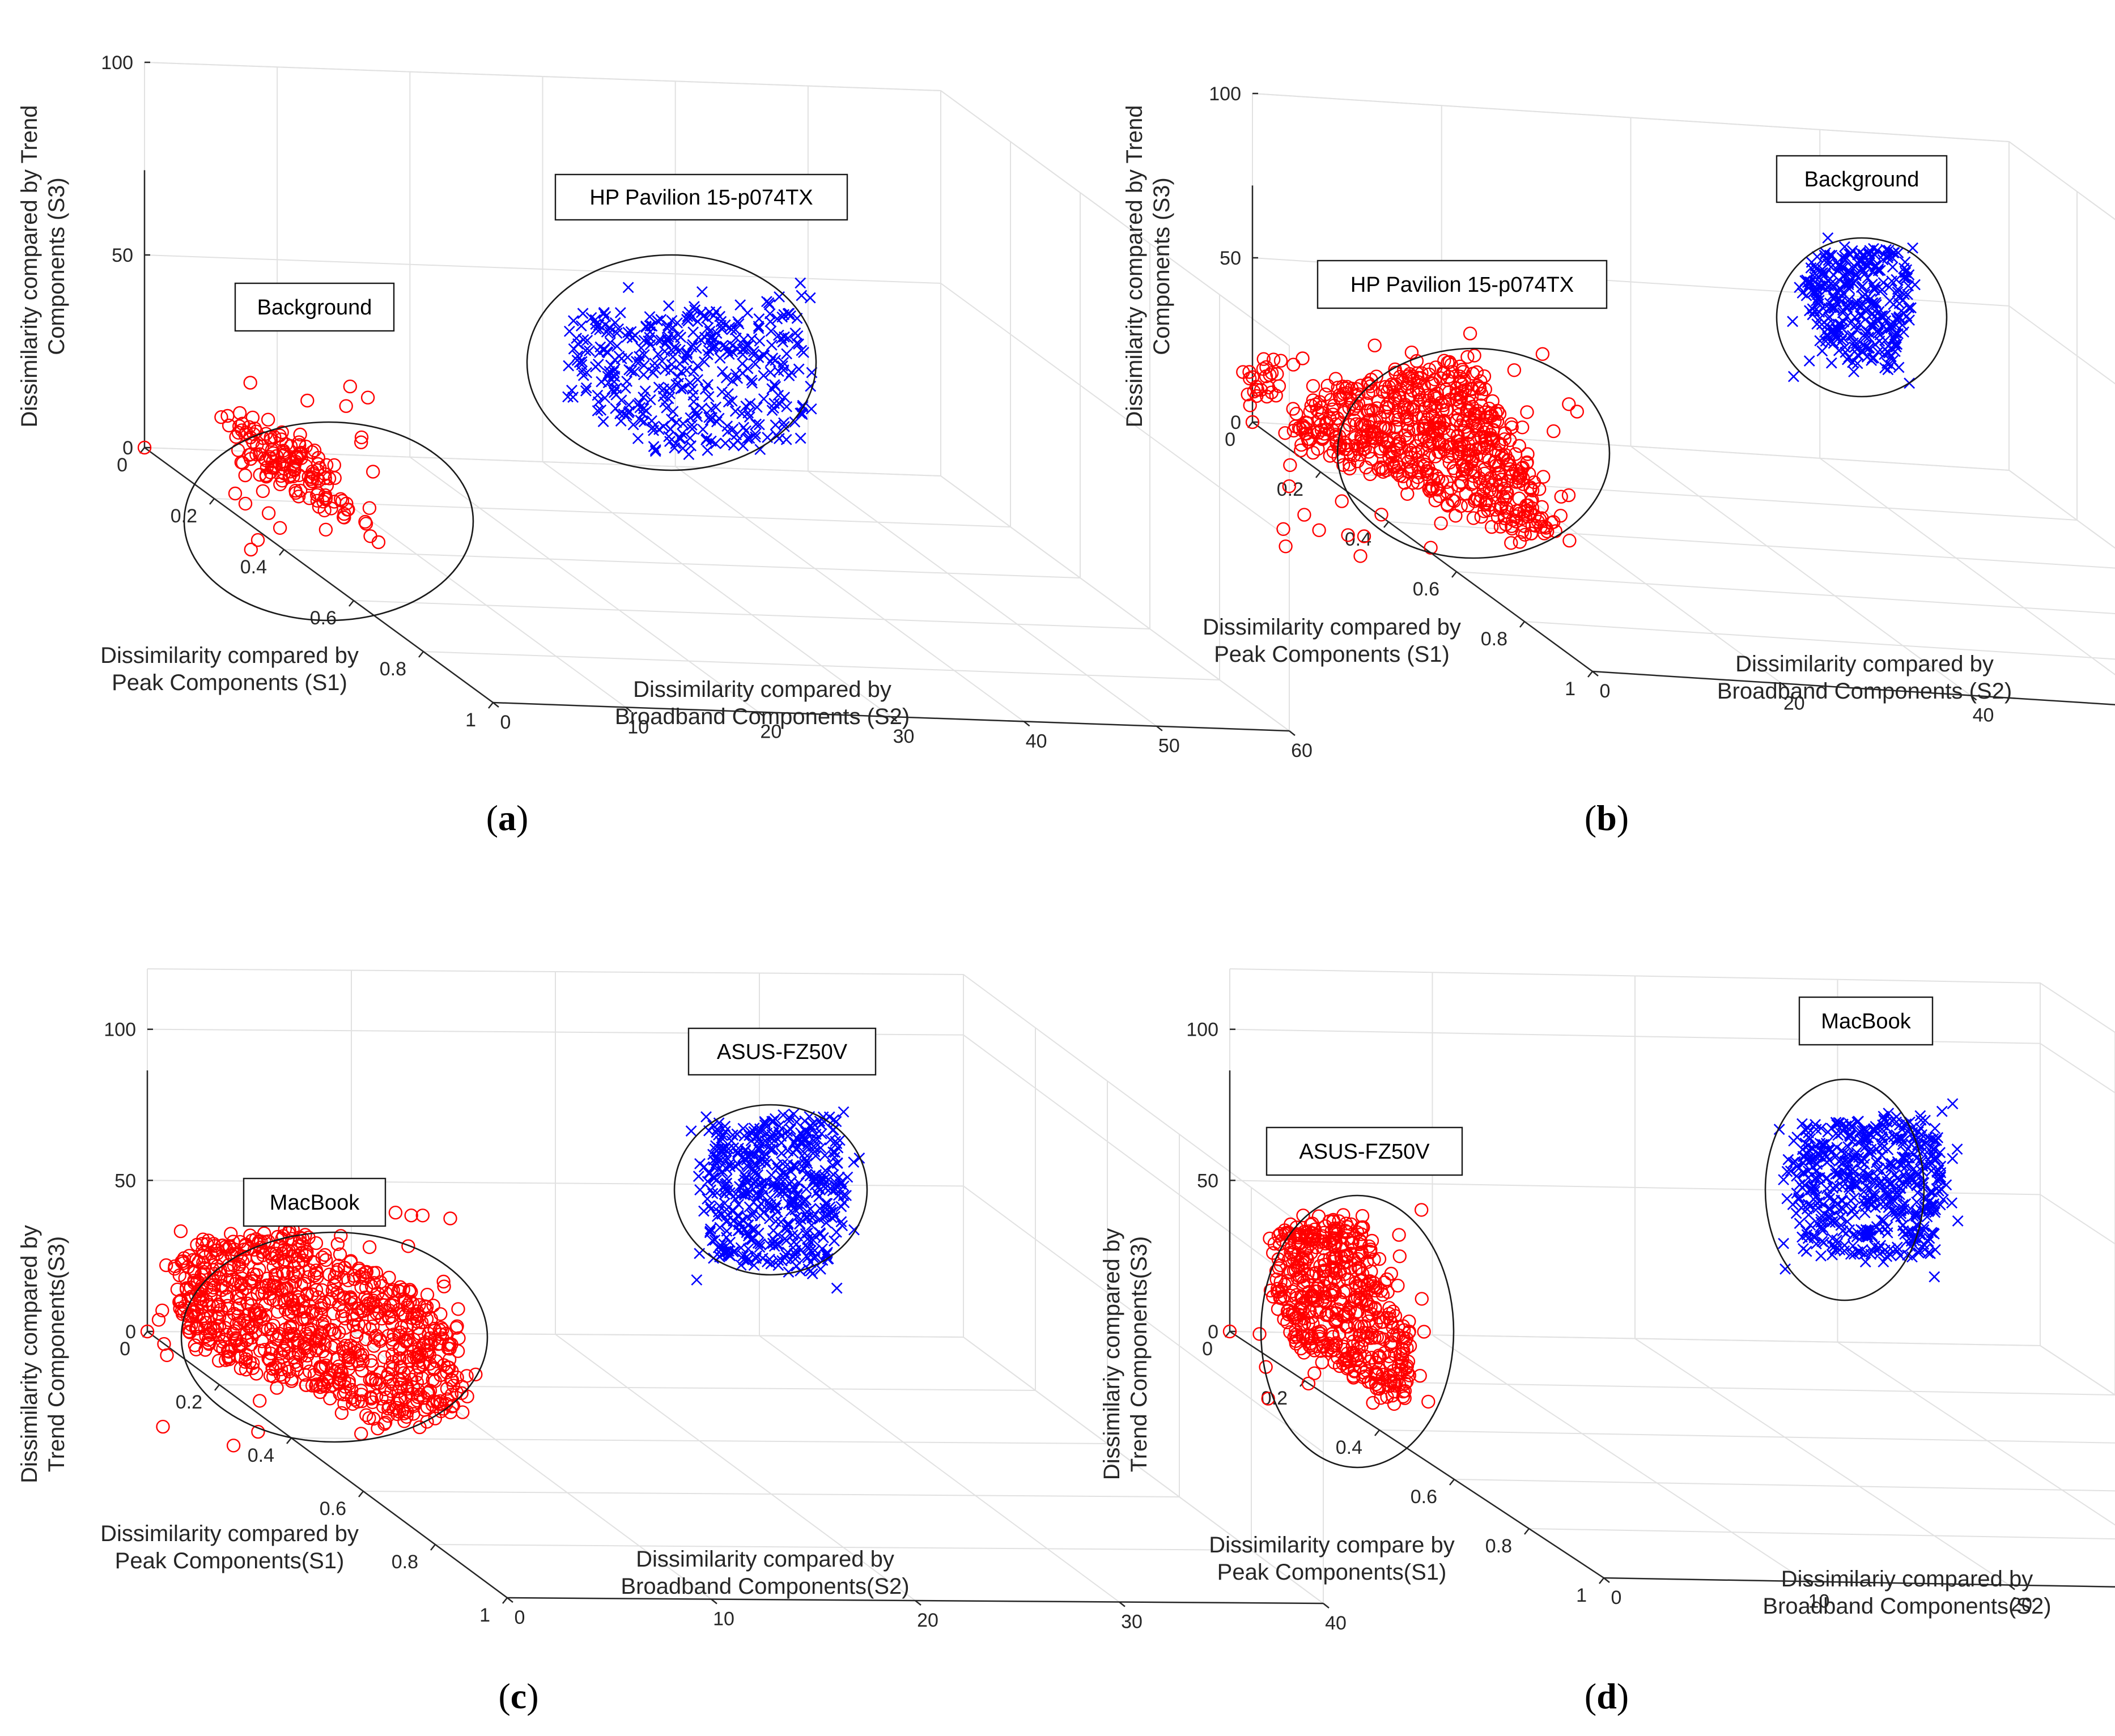 This screenshot has width=2115, height=1736. What do you see at coordinates (1591, 1696) in the screenshot?
I see `caption-paren: (` at bounding box center [1591, 1696].